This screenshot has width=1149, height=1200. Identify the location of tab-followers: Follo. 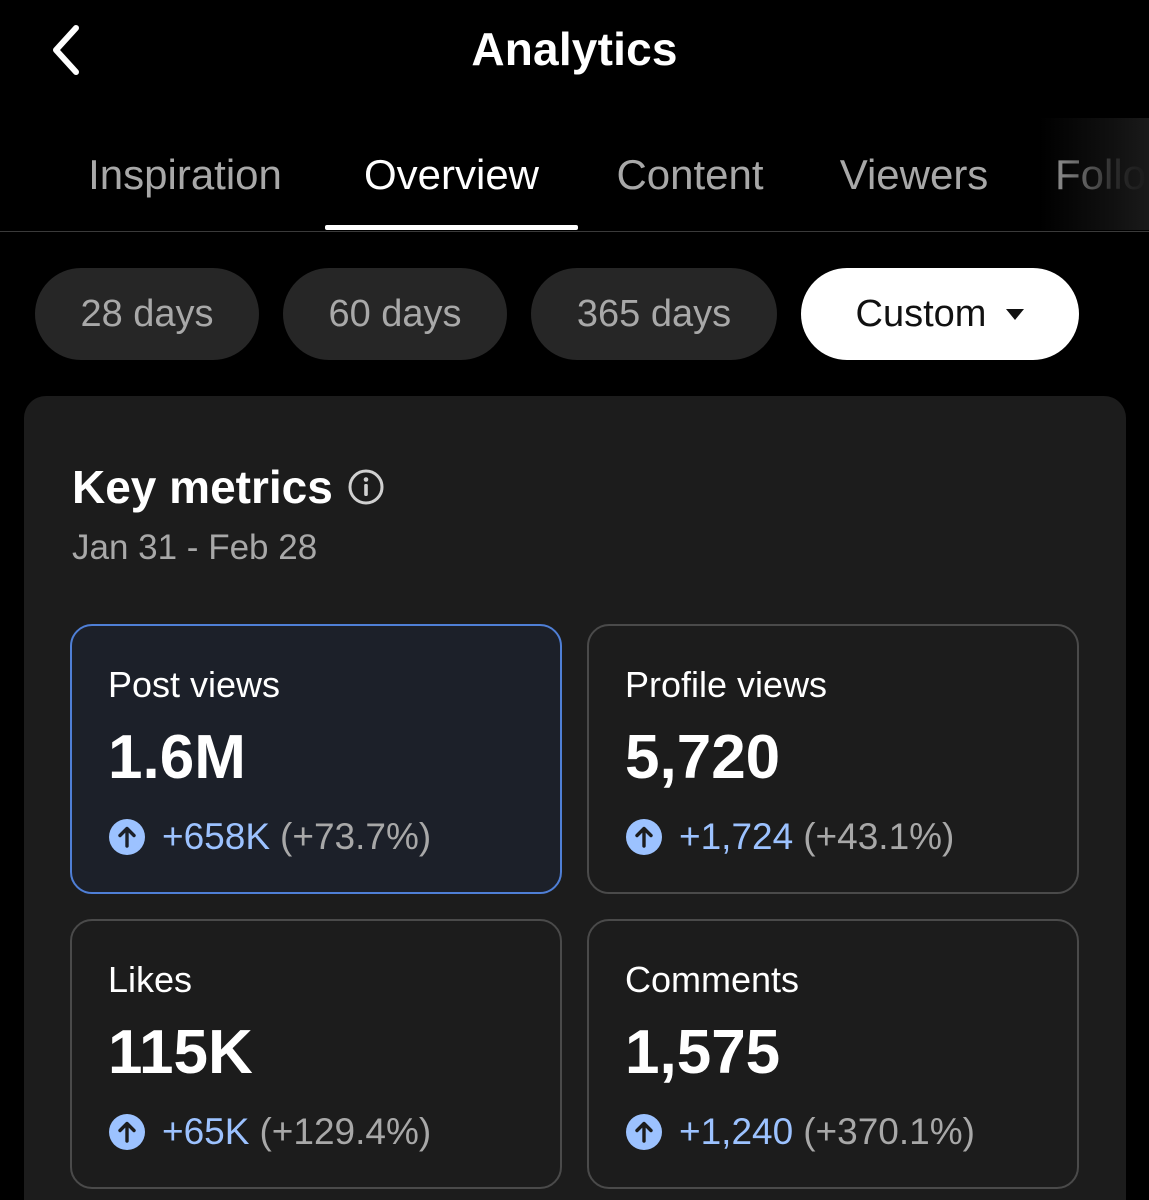
(1101, 174).